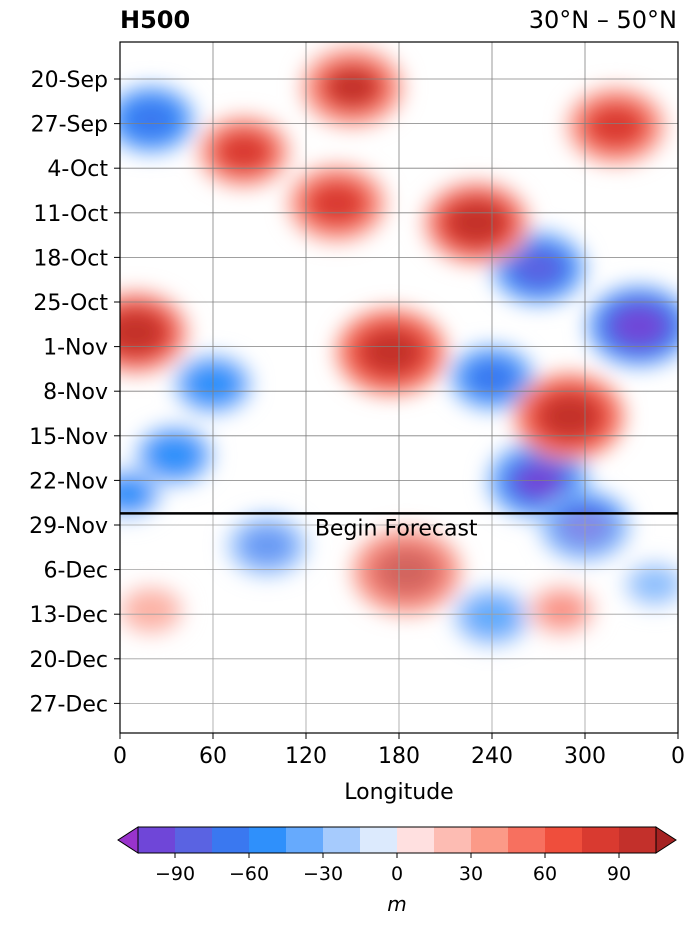 This screenshot has height=929, width=697. Describe the element at coordinates (69, 125) in the screenshot. I see `y-tick-label: 27-Sep` at that location.